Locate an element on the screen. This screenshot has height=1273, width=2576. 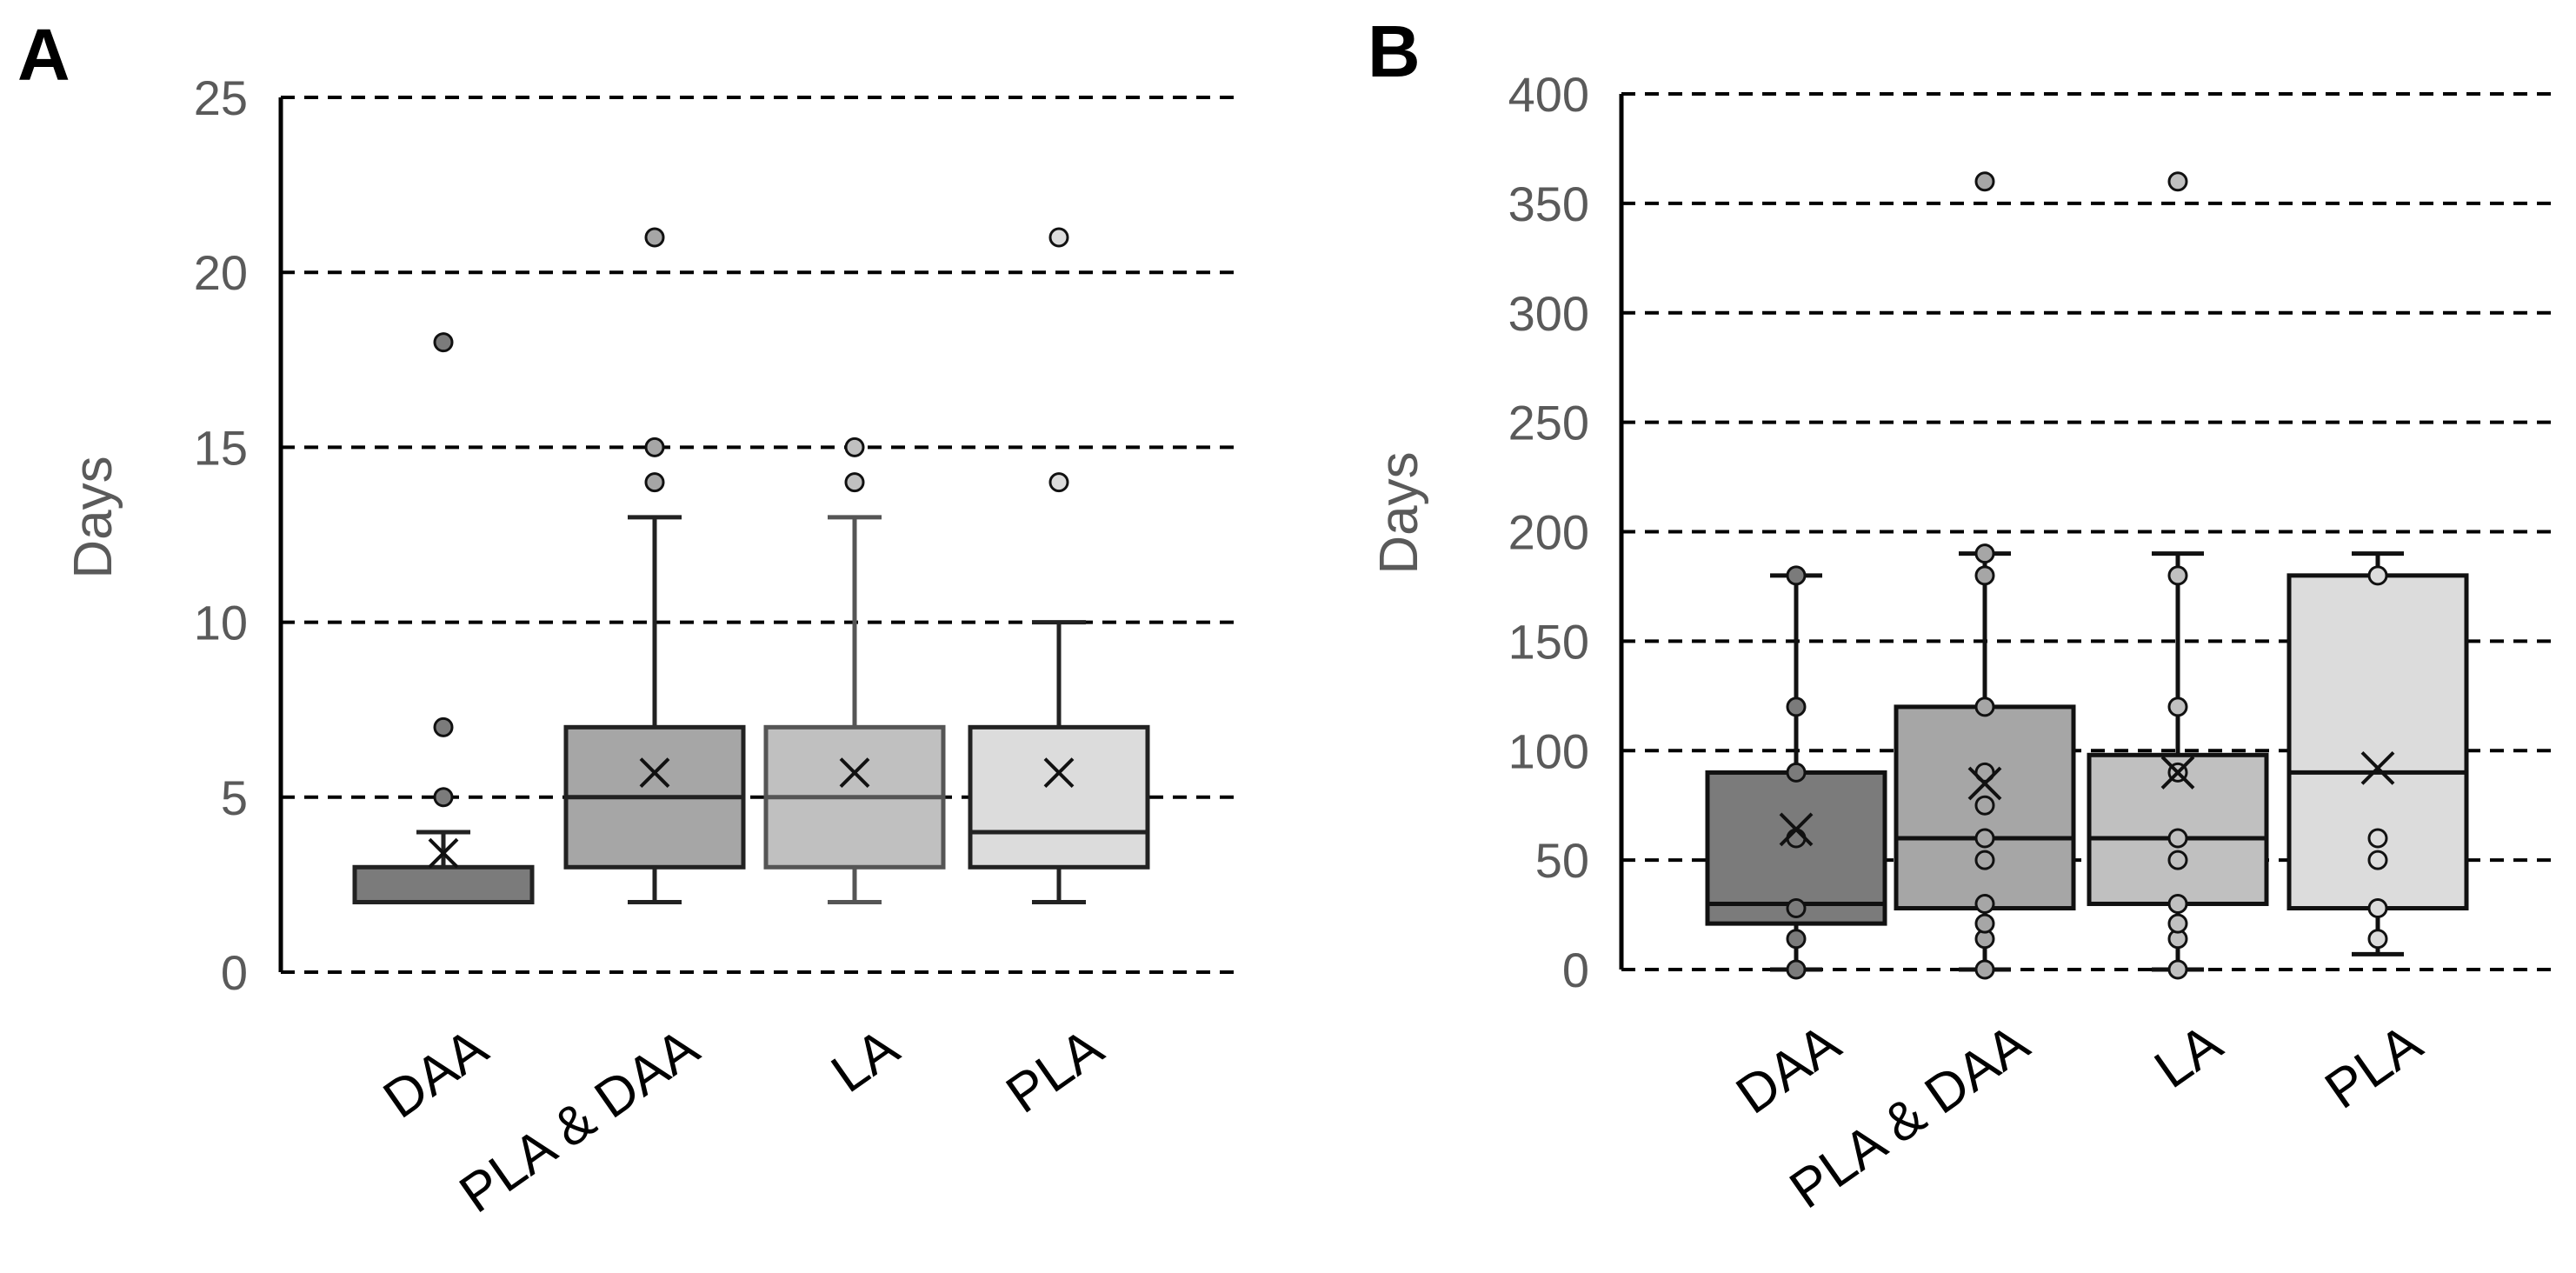
panel-b-label: B is located at coordinates (1394, 51).